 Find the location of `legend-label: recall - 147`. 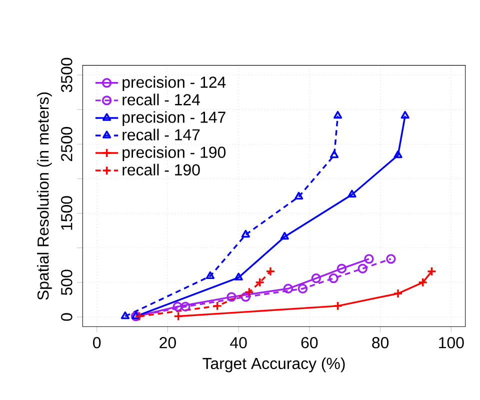

legend-label: recall - 147 is located at coordinates (161, 134).